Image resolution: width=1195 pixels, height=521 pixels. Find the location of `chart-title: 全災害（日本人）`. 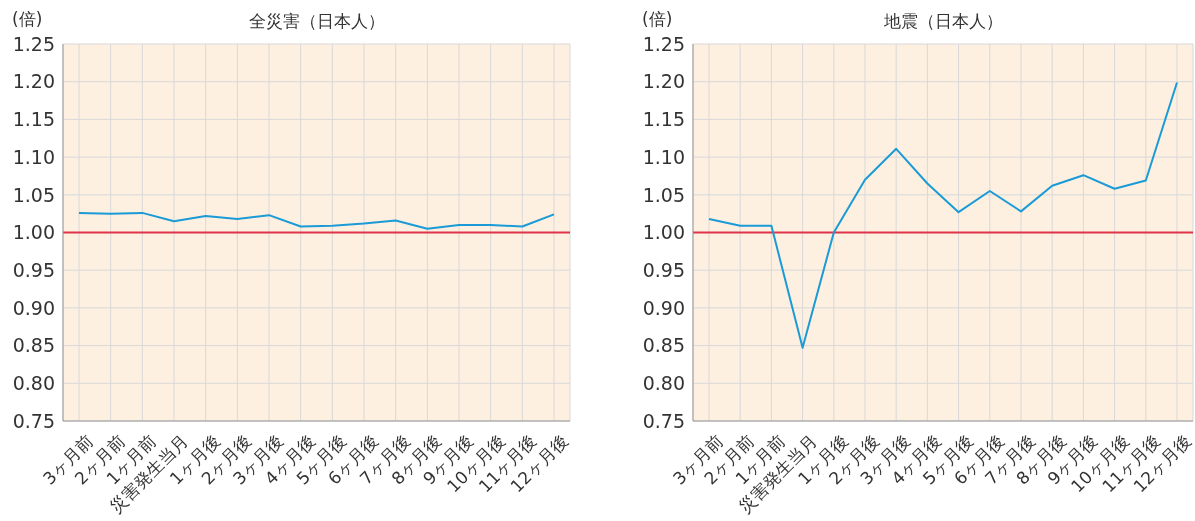

chart-title: 全災害（日本人） is located at coordinates (316, 21).